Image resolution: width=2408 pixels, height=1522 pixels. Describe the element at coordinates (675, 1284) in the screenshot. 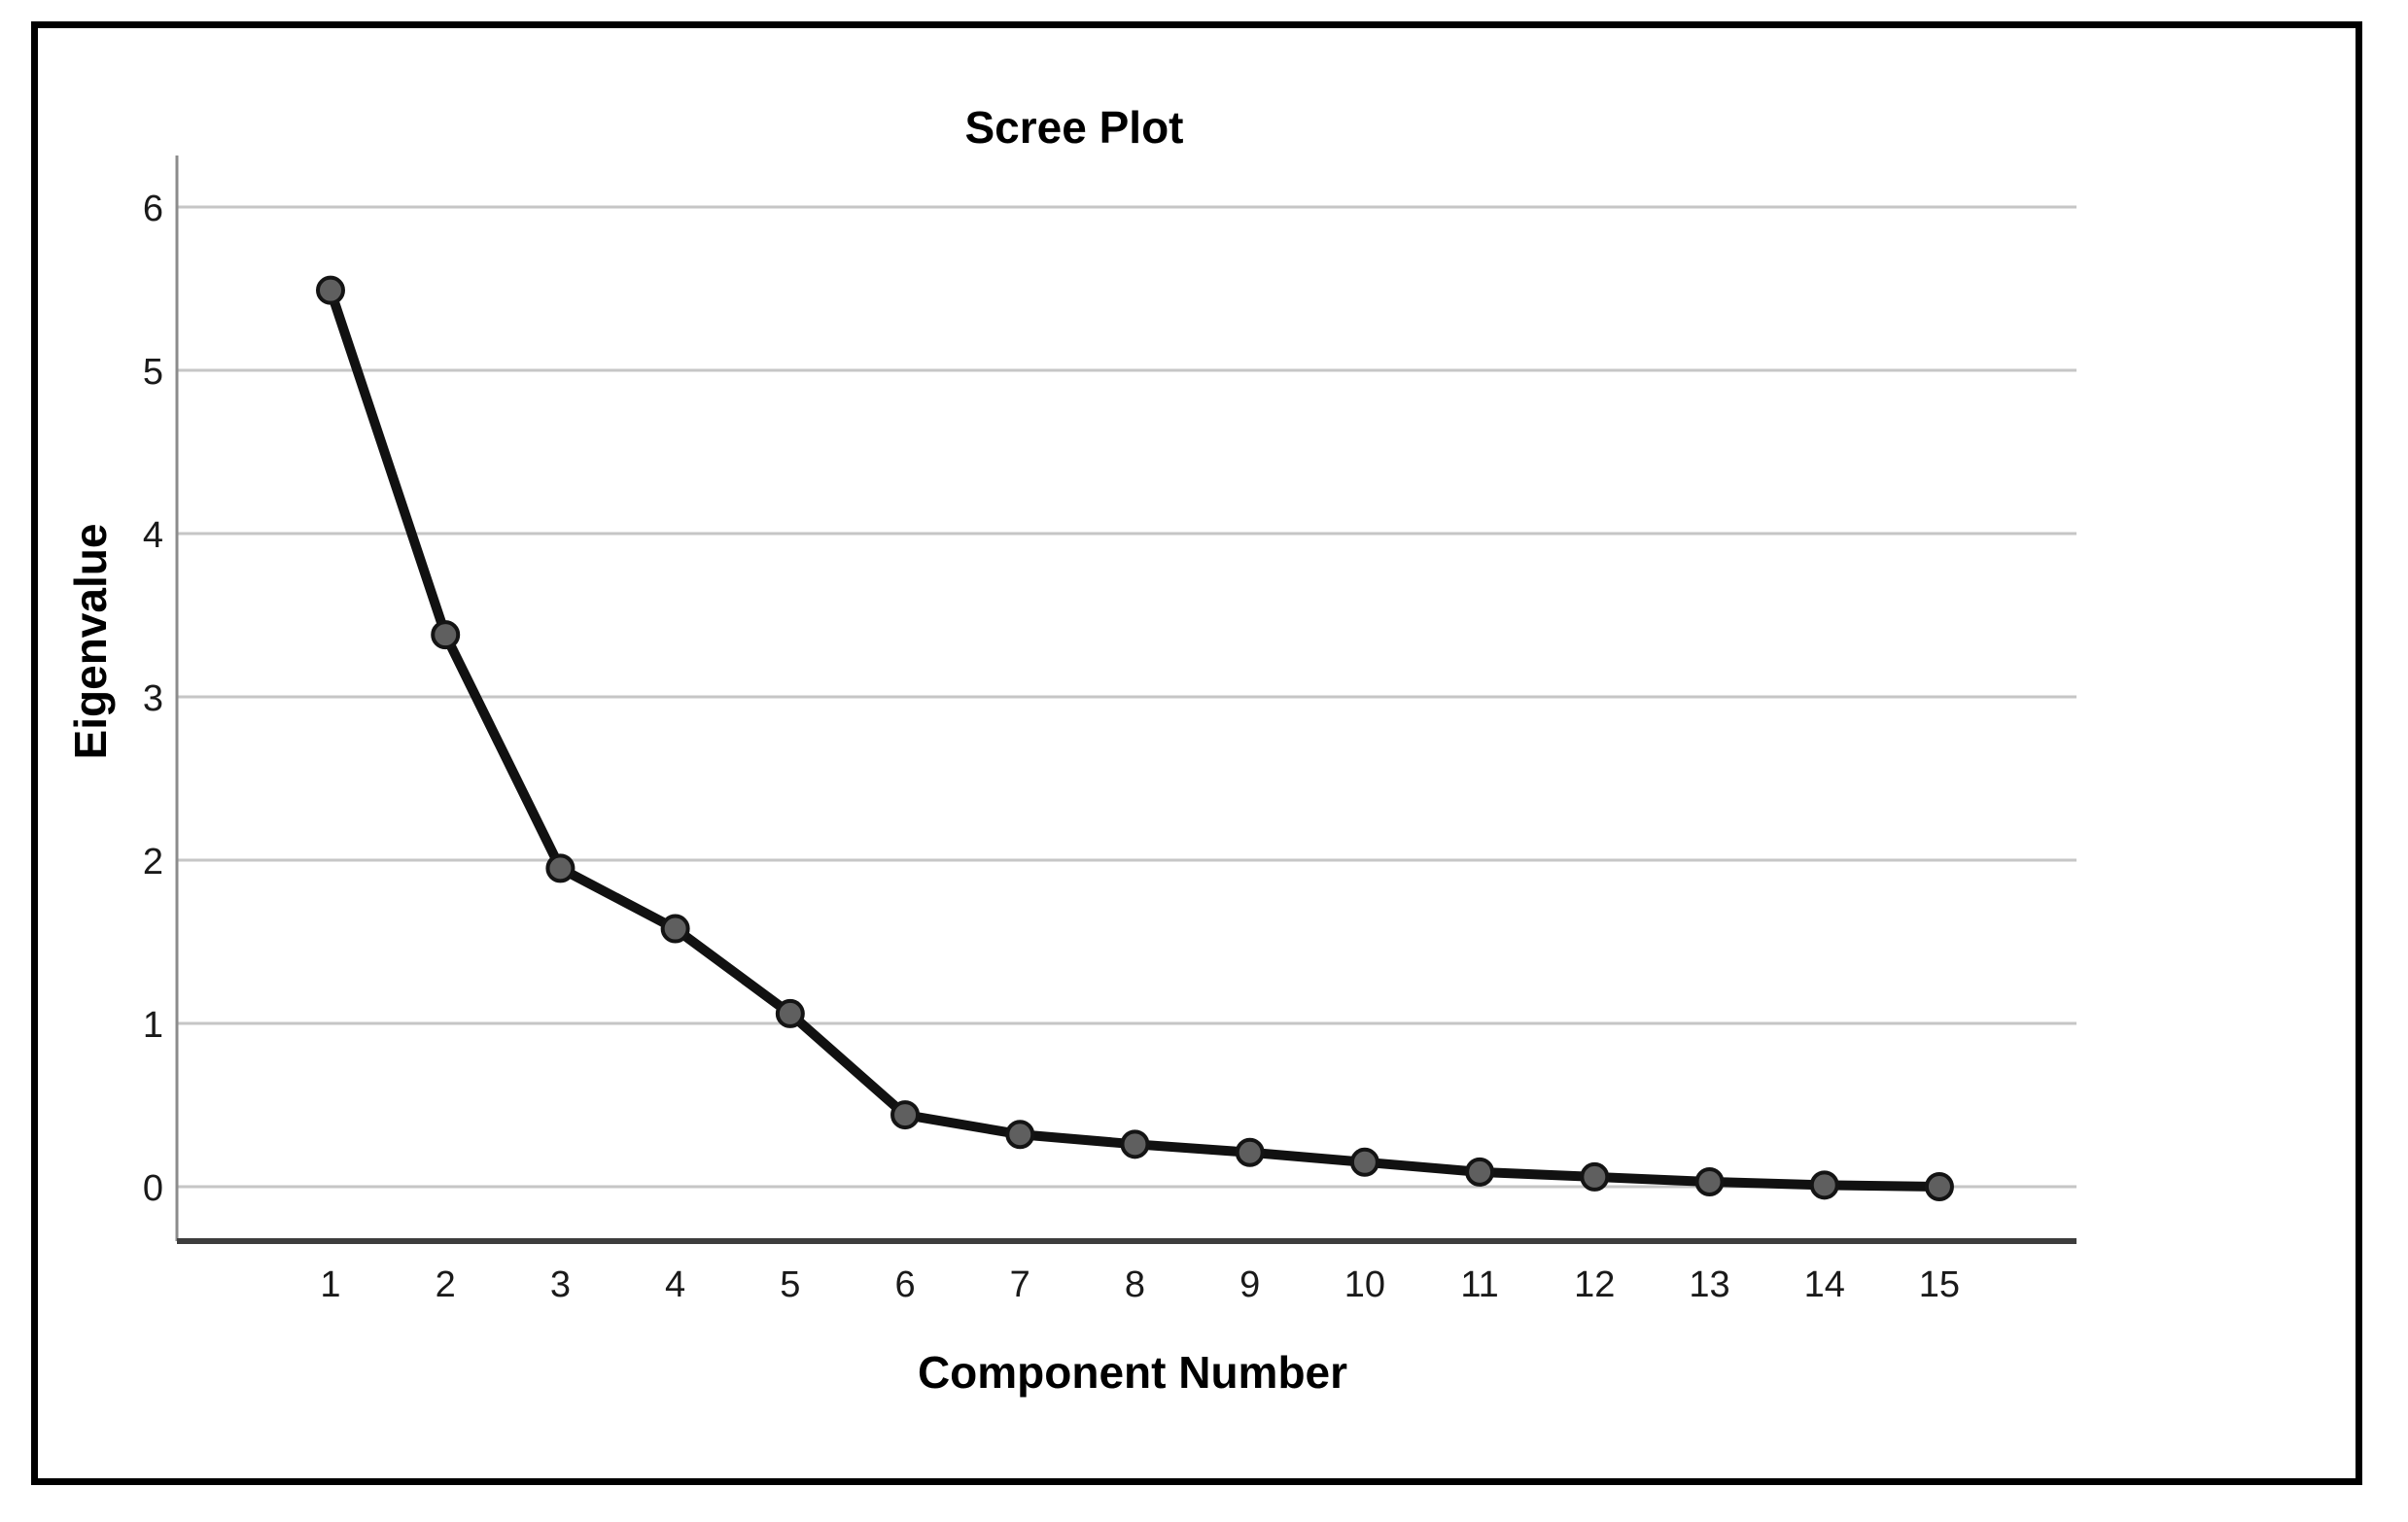

I see `x-tick-label-4: 4` at that location.